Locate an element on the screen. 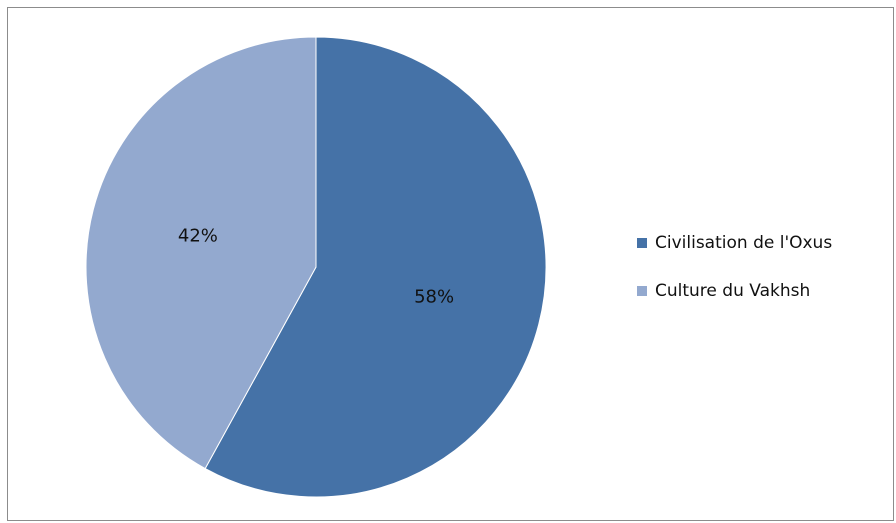 The height and width of the screenshot is (523, 896). legend: Civilisation de l'Oxus Culture du Vakhsh is located at coordinates (734, 267).